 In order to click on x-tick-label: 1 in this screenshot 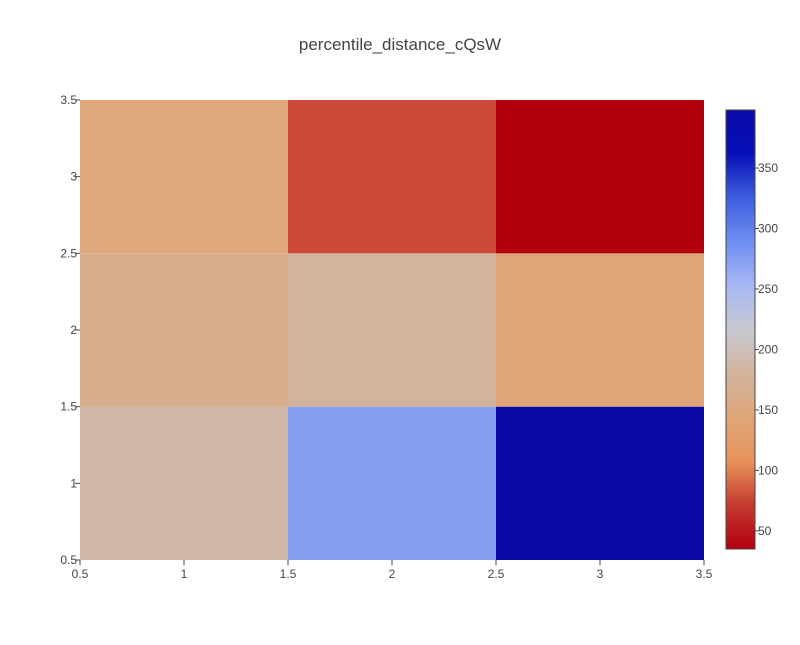, I will do `click(184, 574)`.